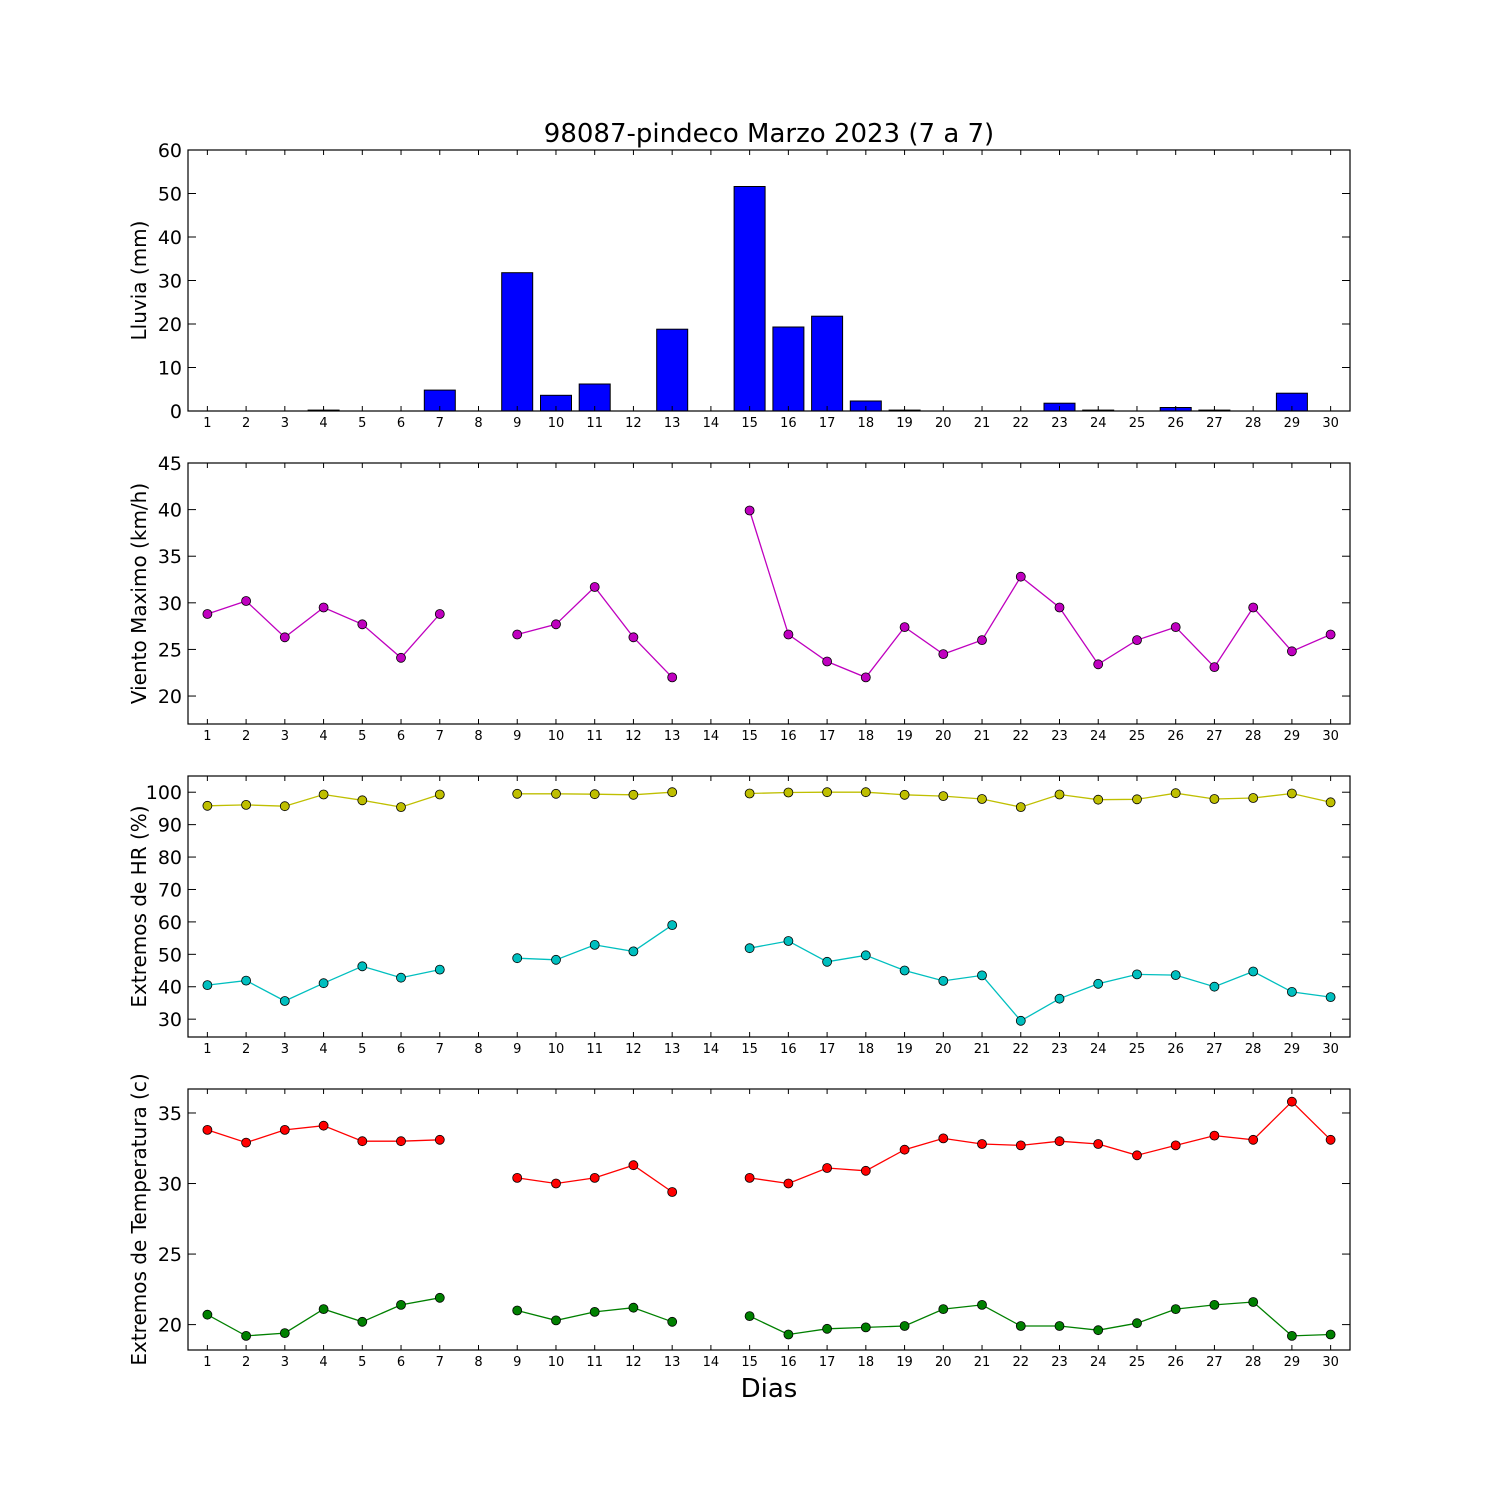 Image resolution: width=1500 pixels, height=1500 pixels. I want to click on x-tick-label: 16, so click(788, 1362).